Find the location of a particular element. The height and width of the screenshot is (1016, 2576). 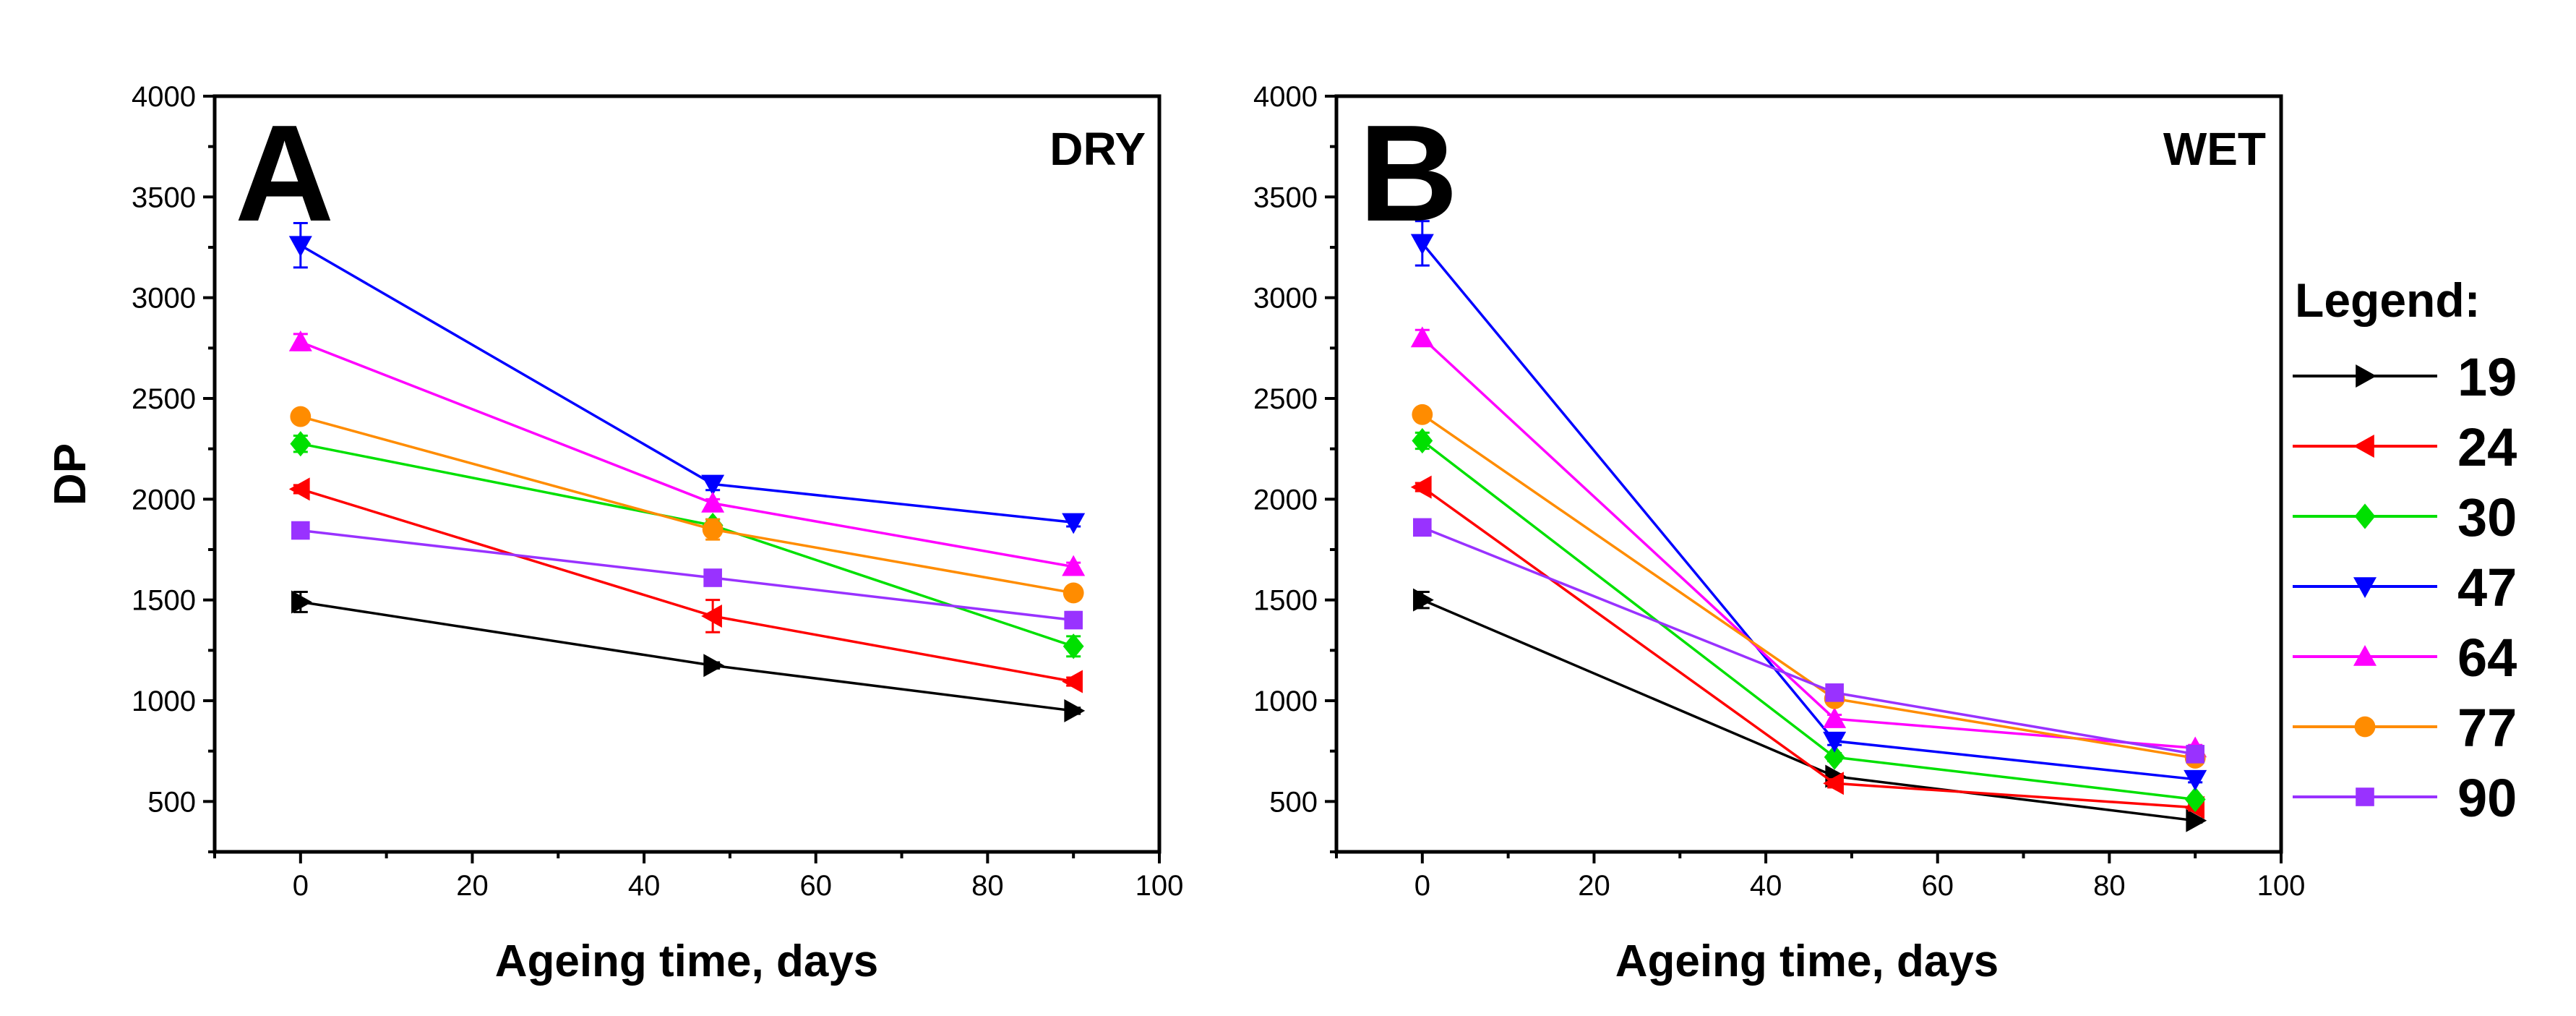

panel-a-y-tick-label: 3500 is located at coordinates (164, 197).